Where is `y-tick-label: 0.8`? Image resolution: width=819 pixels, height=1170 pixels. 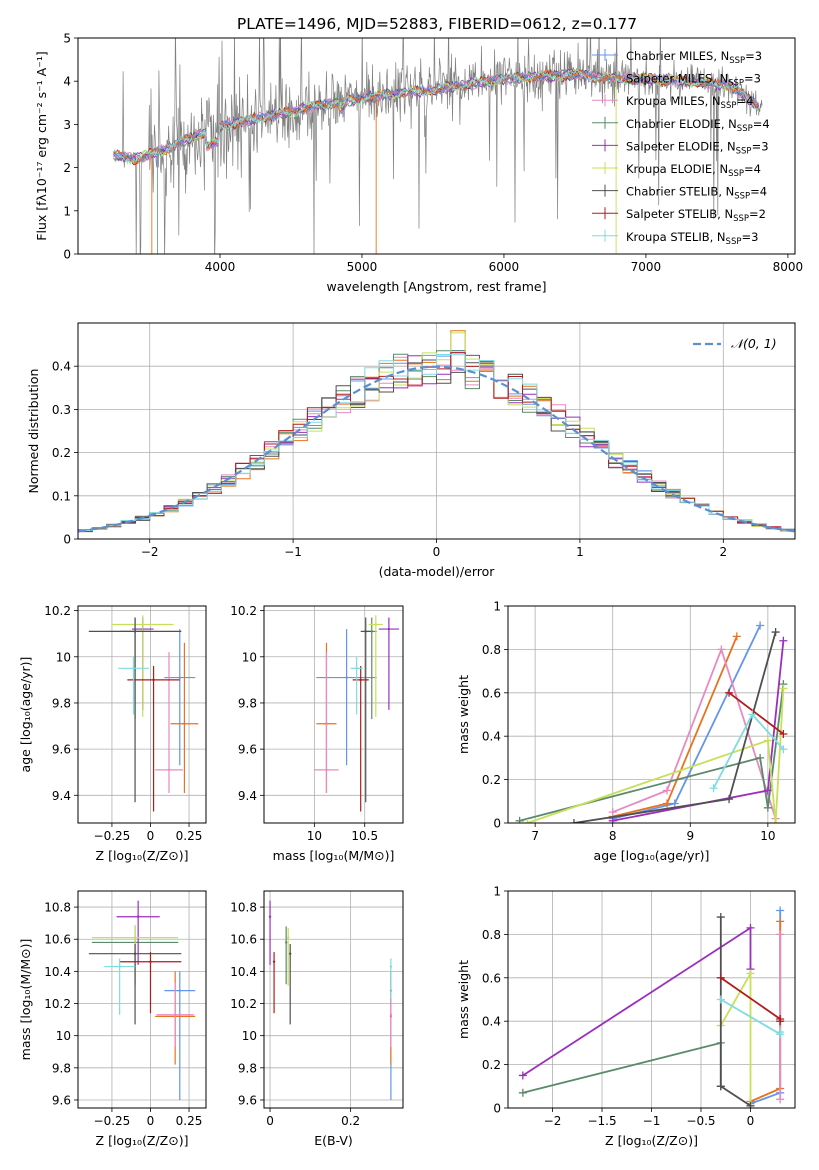
y-tick-label: 0.8 is located at coordinates (491, 935).